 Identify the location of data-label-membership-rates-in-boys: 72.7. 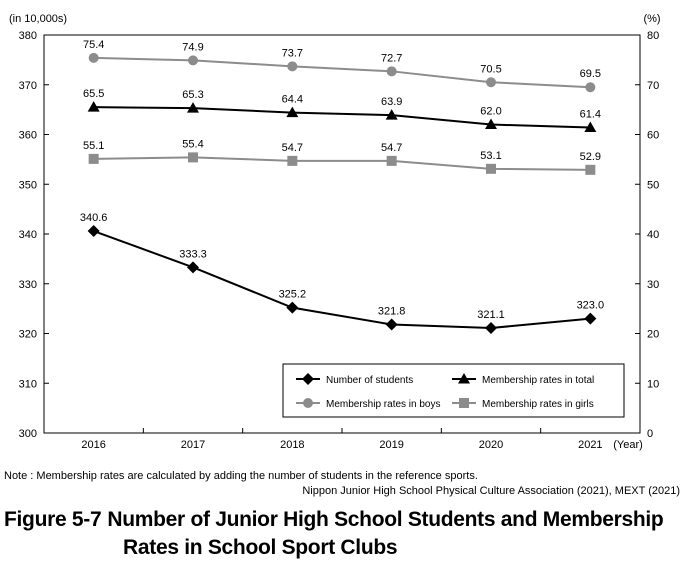
(391, 58).